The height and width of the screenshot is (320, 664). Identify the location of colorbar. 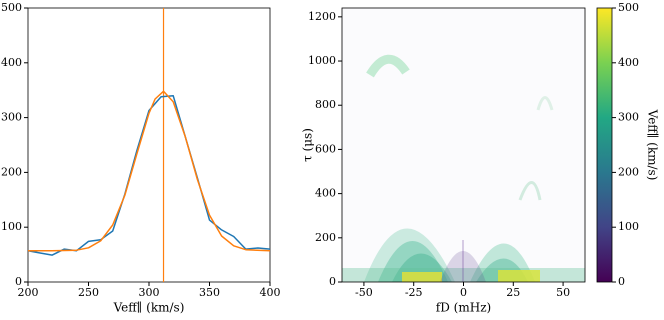
(604, 145).